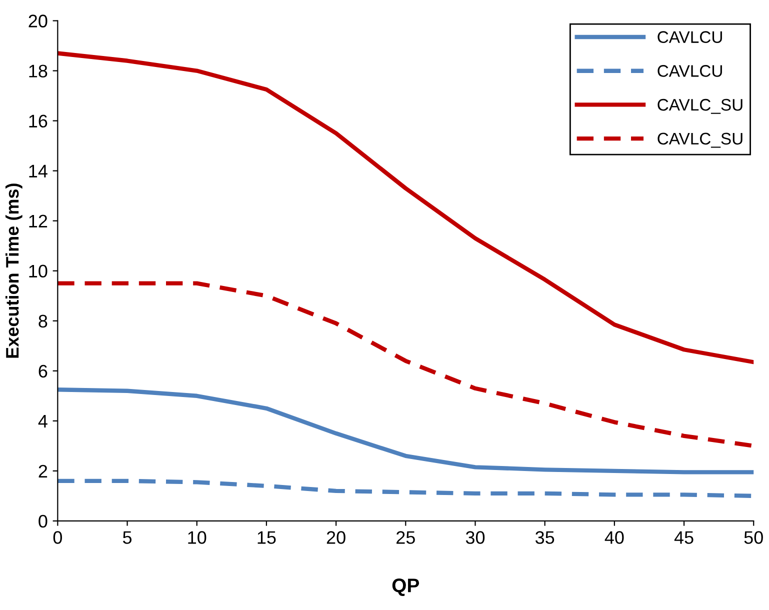  I want to click on x-tick-label: 30, so click(475, 537).